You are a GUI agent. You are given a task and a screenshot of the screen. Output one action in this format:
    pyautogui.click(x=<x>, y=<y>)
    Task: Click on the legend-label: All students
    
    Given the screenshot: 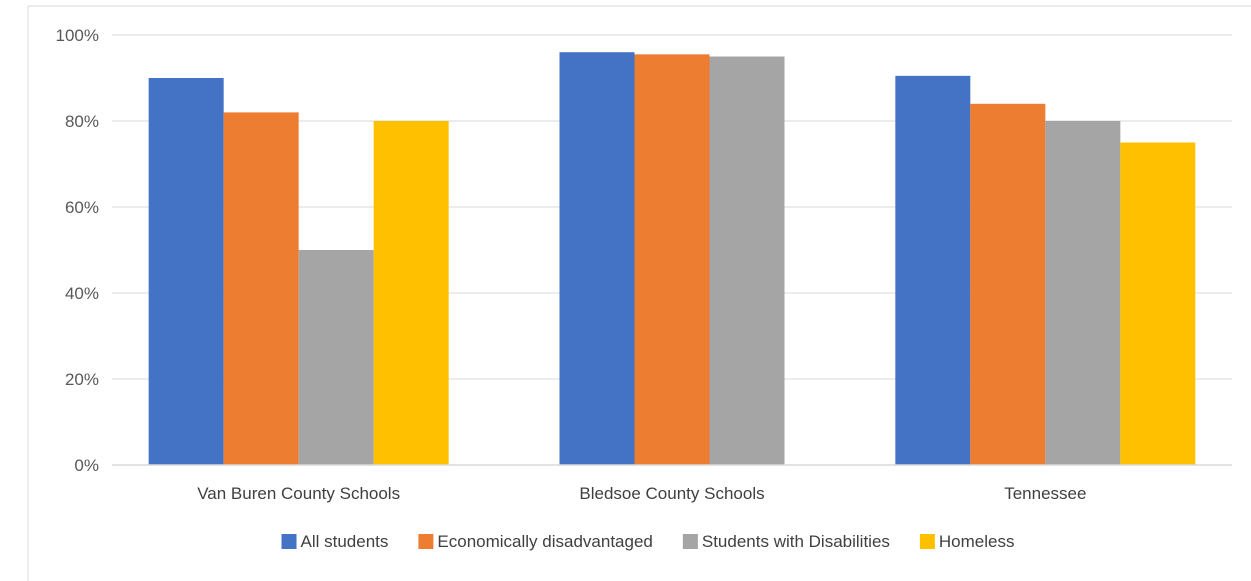 What is the action you would take?
    pyautogui.click(x=345, y=541)
    